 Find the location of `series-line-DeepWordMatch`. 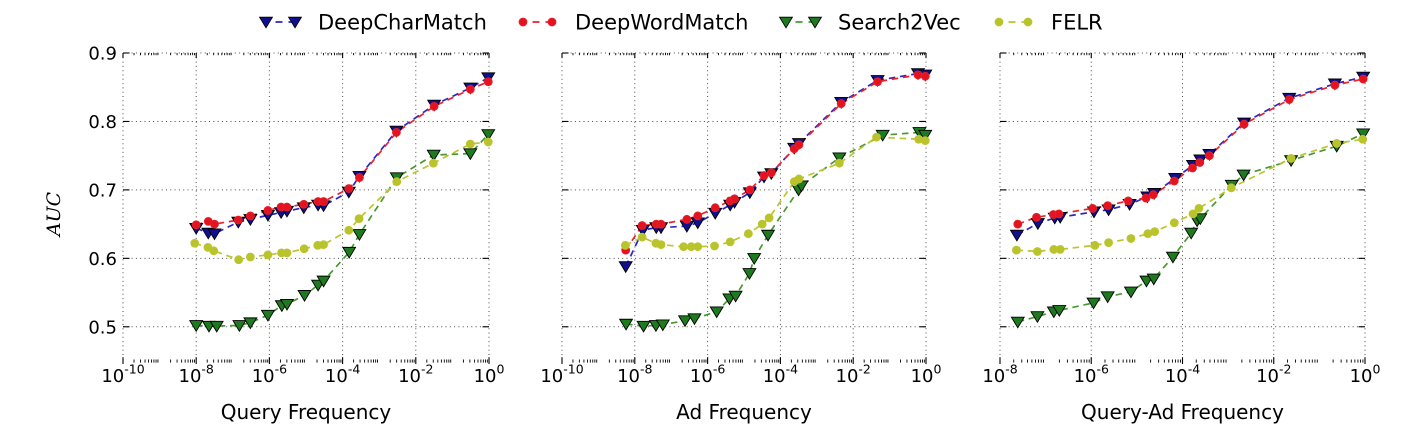

series-line-DeepWordMatch is located at coordinates (342, 153).